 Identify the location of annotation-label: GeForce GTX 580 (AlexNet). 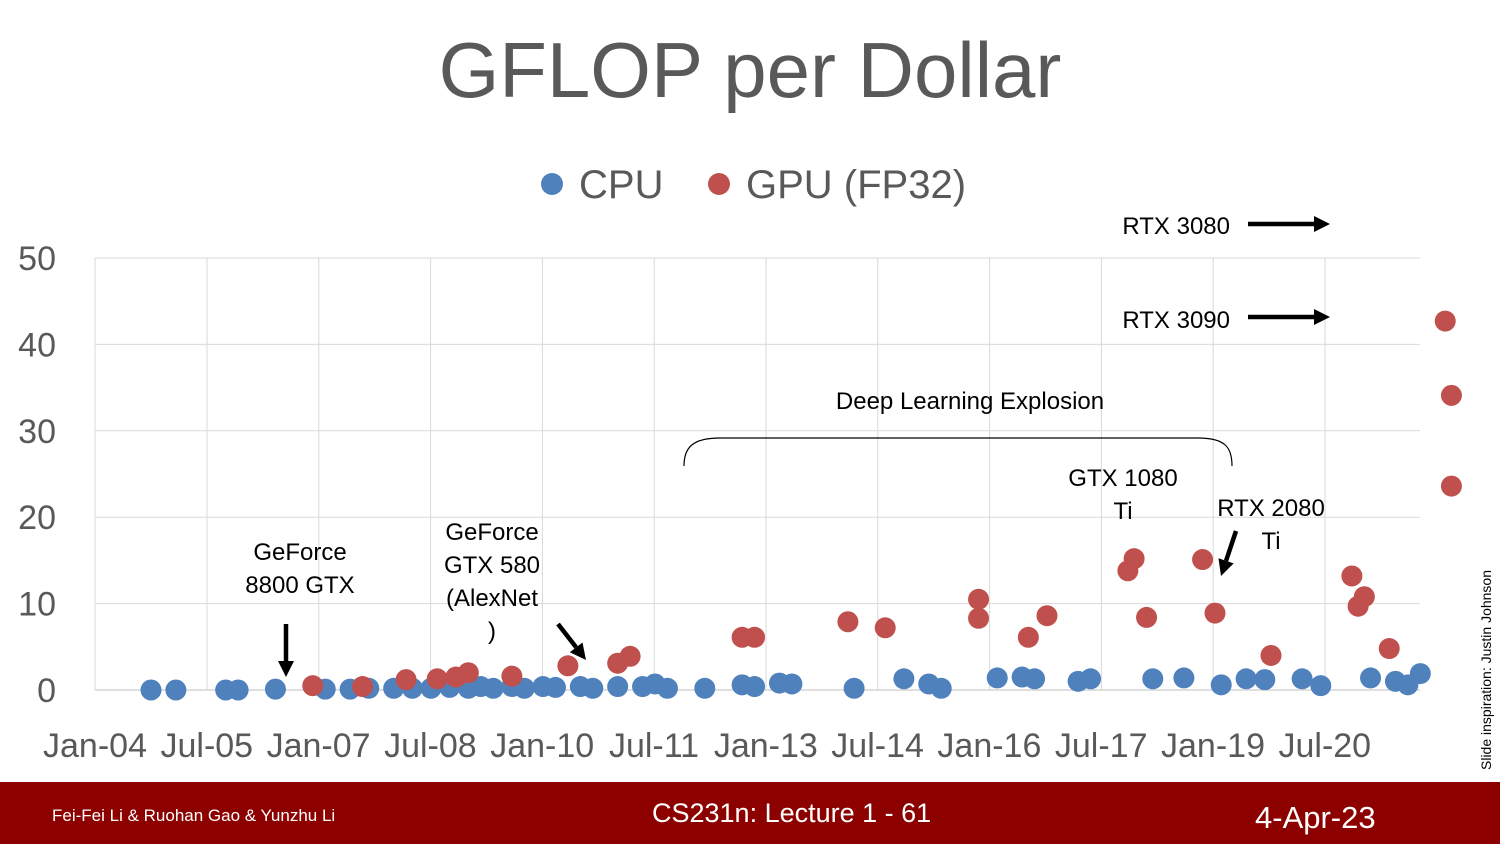
(492, 582).